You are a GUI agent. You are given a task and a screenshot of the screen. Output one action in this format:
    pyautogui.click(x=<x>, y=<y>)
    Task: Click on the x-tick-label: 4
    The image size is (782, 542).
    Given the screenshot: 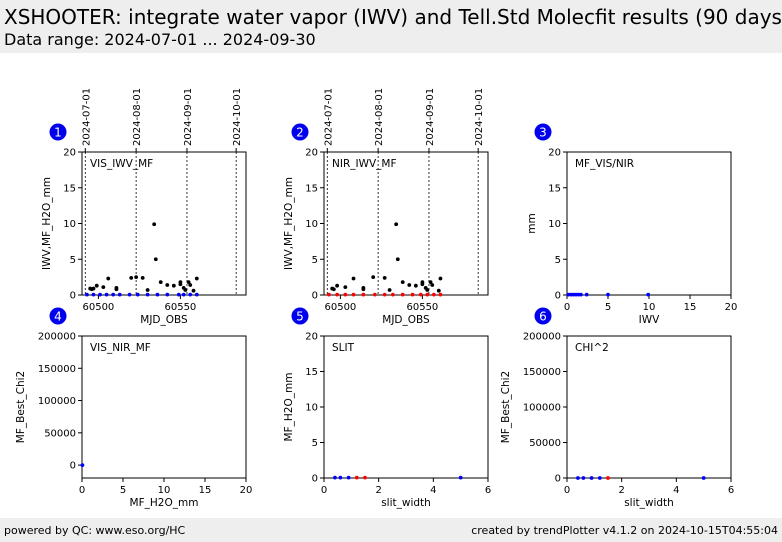 What is the action you would take?
    pyautogui.click(x=433, y=490)
    